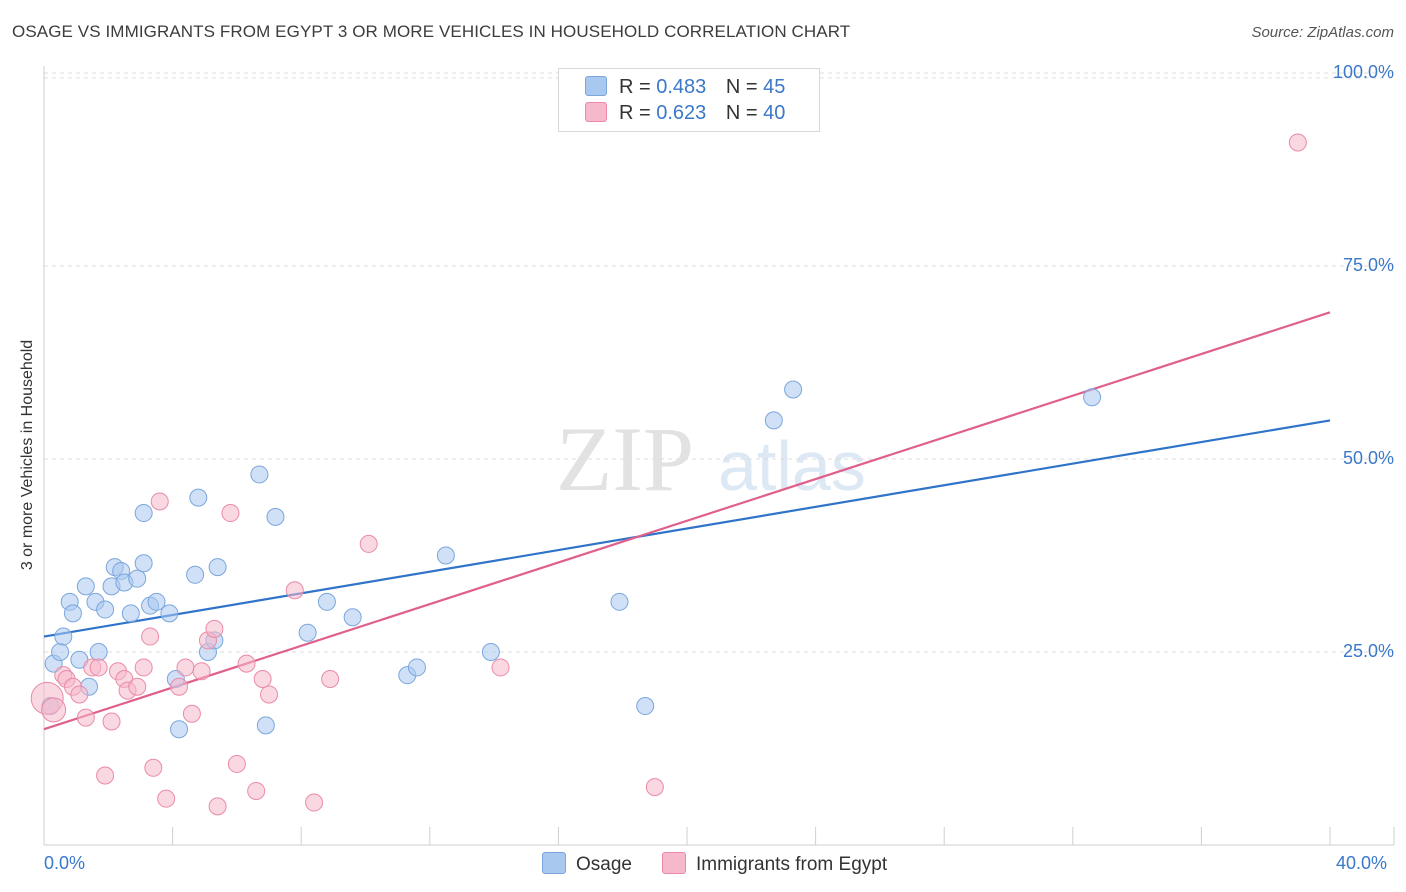  Describe the element at coordinates (554, 863) in the screenshot. I see `bottom-legend-swatch-osage` at that location.